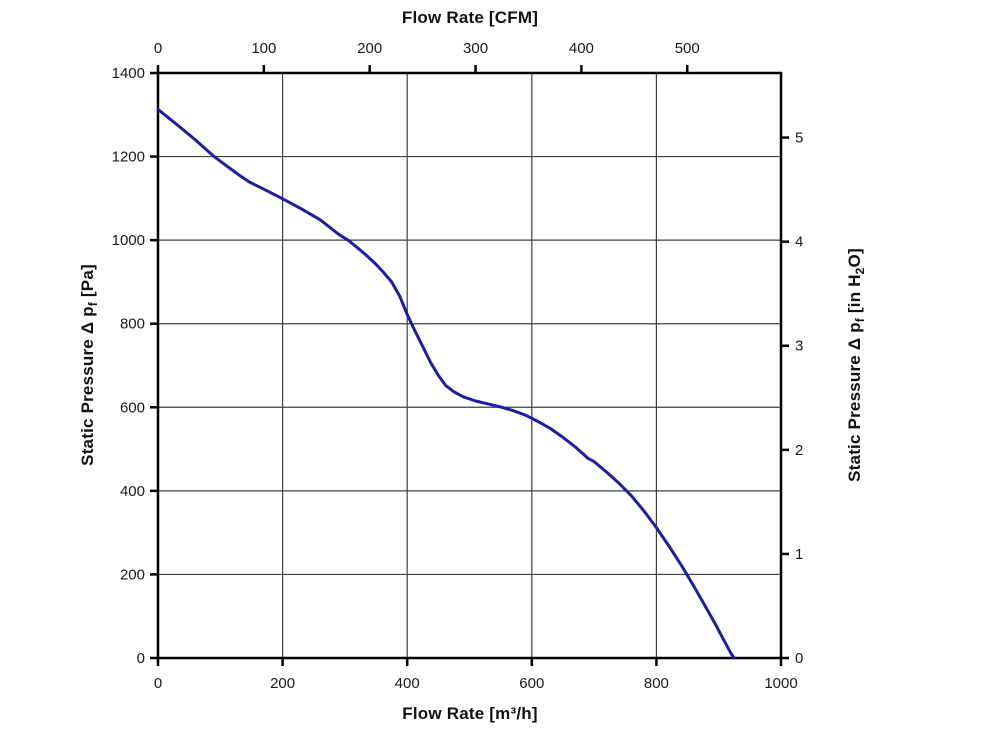 This screenshot has width=1000, height=744. I want to click on right-axis-title-mid: [in H, so click(854, 296).